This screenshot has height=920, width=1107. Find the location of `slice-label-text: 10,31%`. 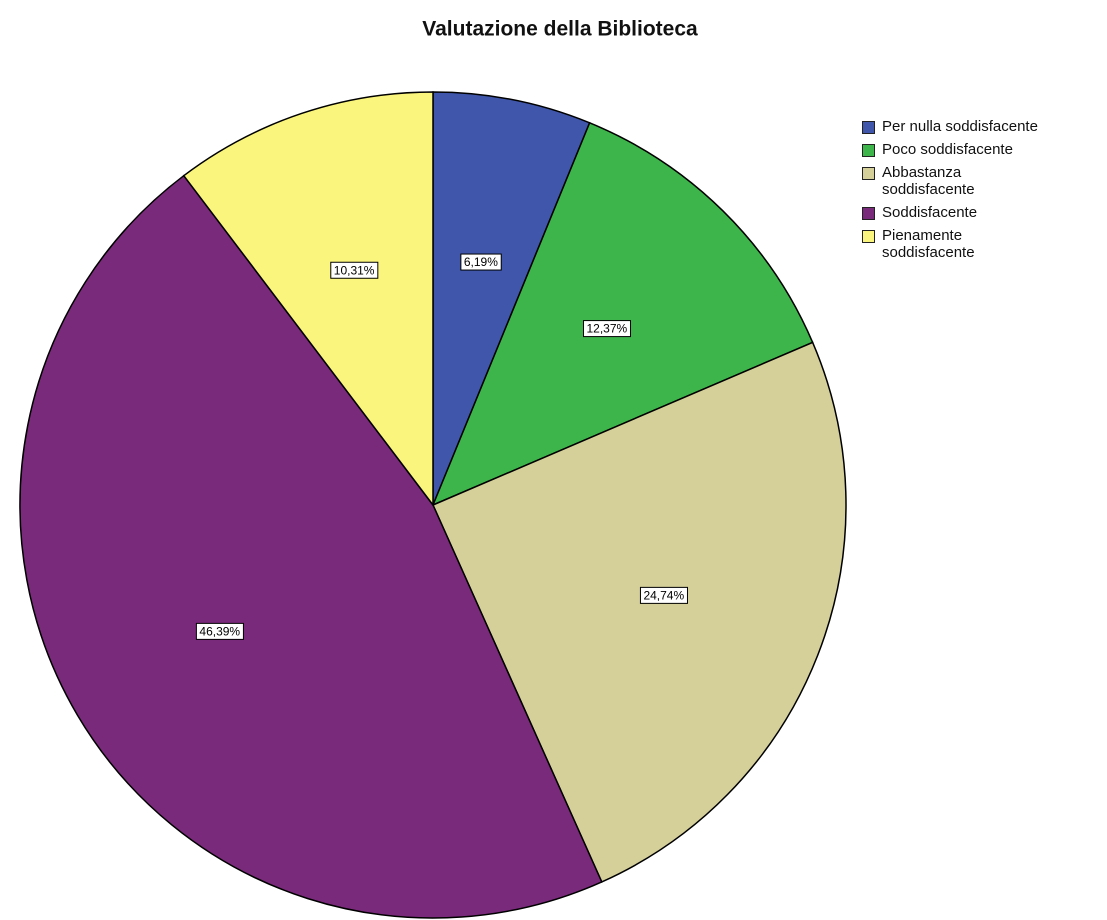

slice-label-text: 10,31% is located at coordinates (354, 270).